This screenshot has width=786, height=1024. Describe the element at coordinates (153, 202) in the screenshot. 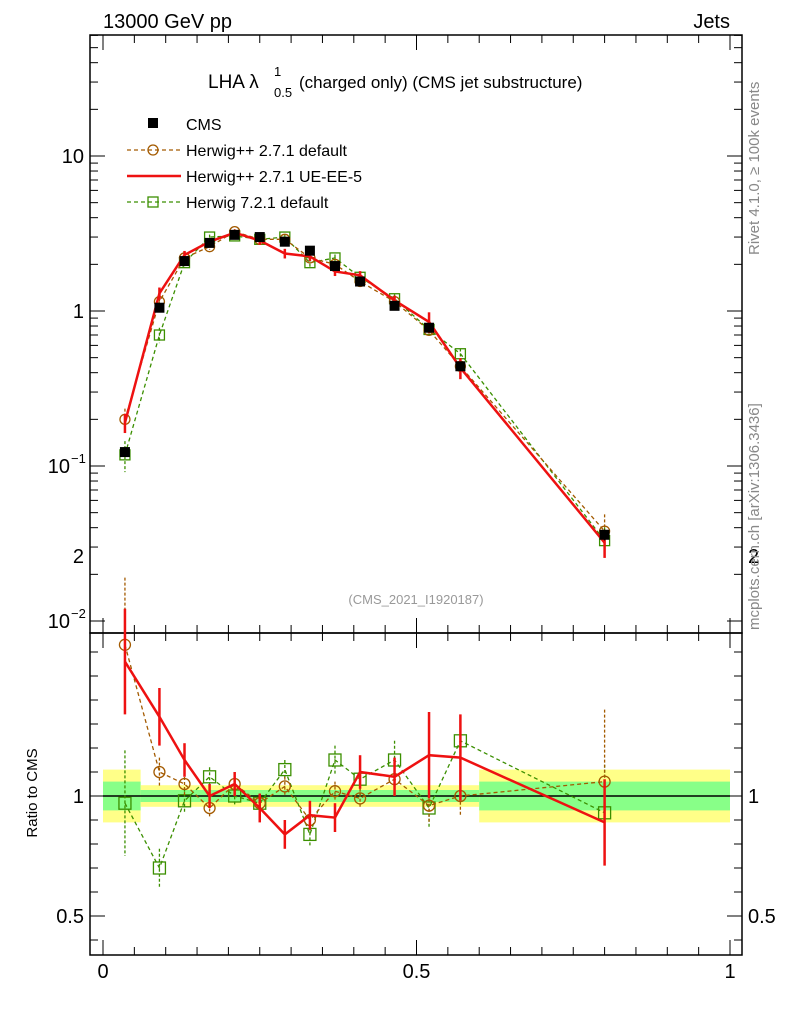

I see `legend-herwig721-marker` at that location.